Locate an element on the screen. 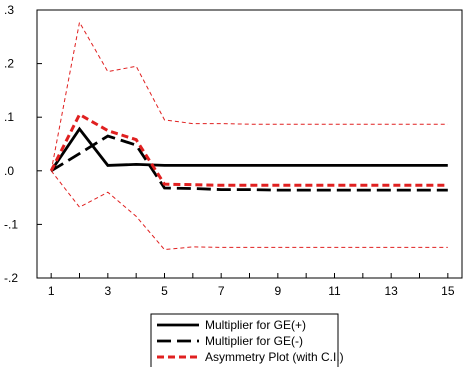 This screenshot has height=367, width=465. legend-label: Asymmetry Plot (with C.I.) is located at coordinates (274, 357).